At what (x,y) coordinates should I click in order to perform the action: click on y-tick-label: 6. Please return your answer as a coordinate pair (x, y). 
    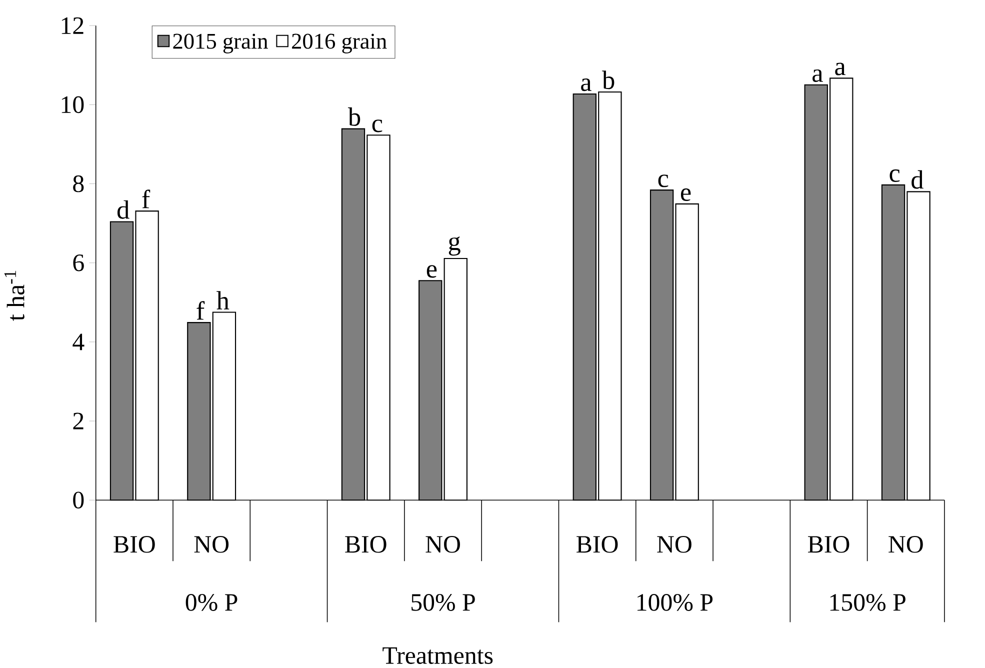
    Looking at the image, I should click on (78, 263).